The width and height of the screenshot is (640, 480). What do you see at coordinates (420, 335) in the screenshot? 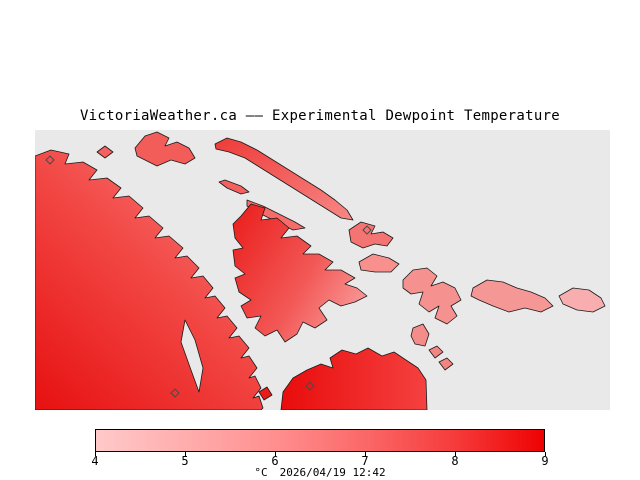
I see `islet-east-south` at bounding box center [420, 335].